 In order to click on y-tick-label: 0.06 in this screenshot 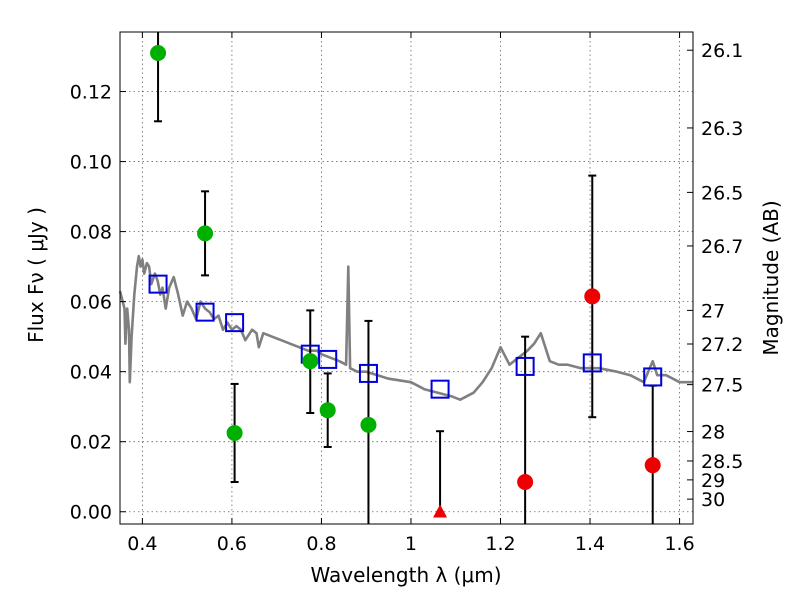, I will do `click(91, 303)`.